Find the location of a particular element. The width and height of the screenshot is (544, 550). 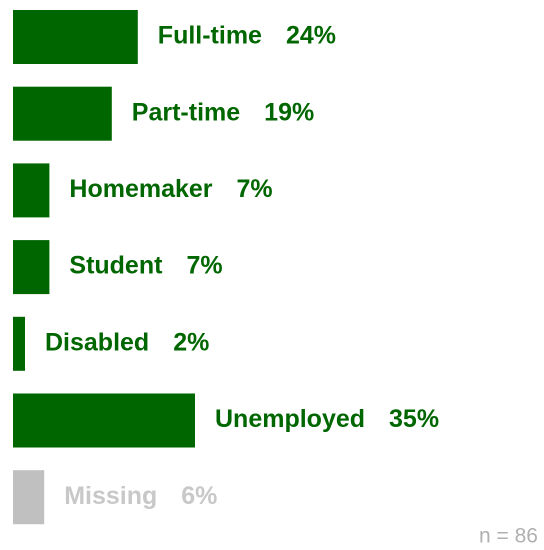

category-label: Homemaker is located at coordinates (140, 189).